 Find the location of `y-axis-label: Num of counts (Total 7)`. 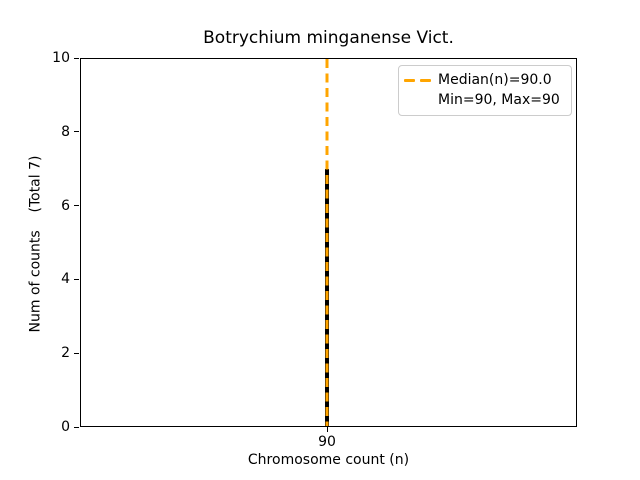

y-axis-label: Num of counts (Total 7) is located at coordinates (35, 244).